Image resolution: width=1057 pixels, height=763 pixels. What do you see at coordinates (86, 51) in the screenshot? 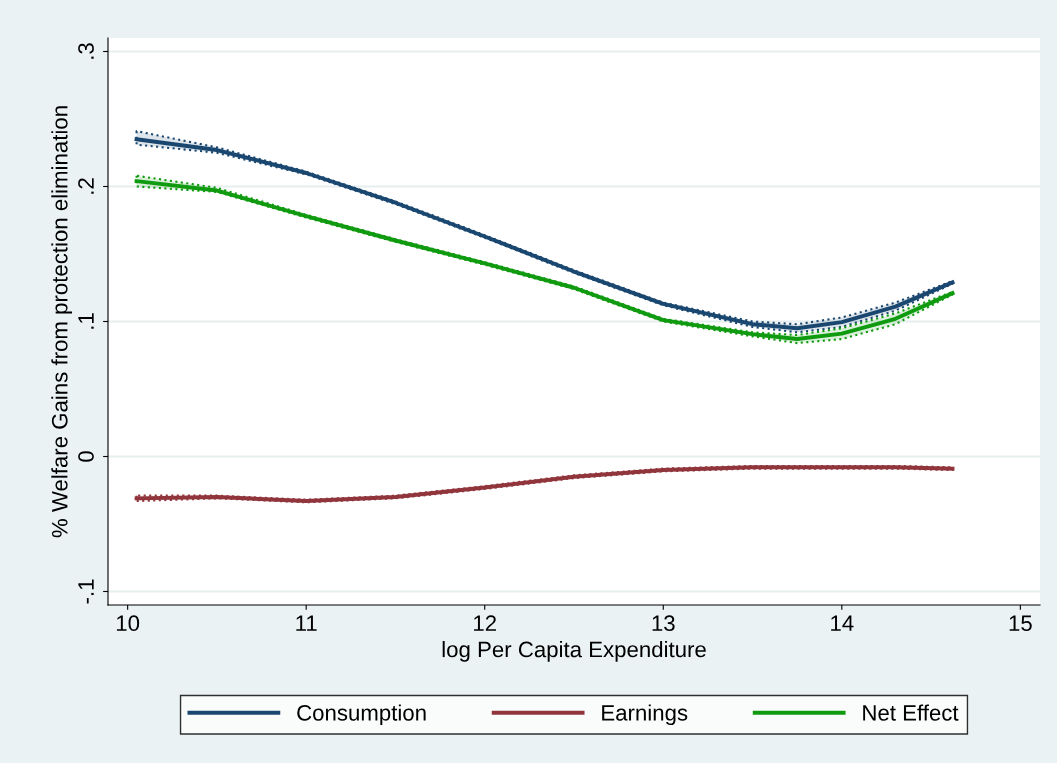
I see `y-tick-label: .3` at bounding box center [86, 51].